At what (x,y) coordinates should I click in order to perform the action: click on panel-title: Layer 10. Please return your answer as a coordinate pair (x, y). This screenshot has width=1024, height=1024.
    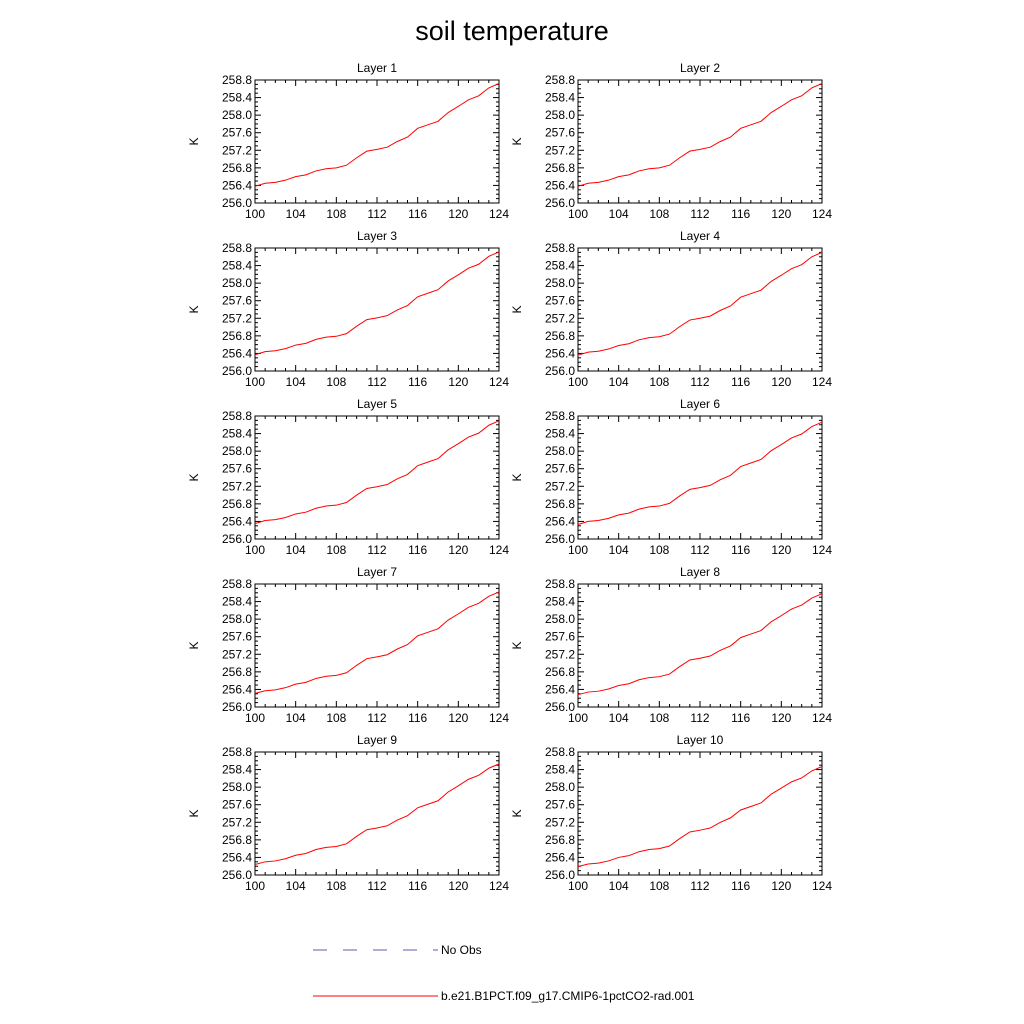
    Looking at the image, I should click on (700, 740).